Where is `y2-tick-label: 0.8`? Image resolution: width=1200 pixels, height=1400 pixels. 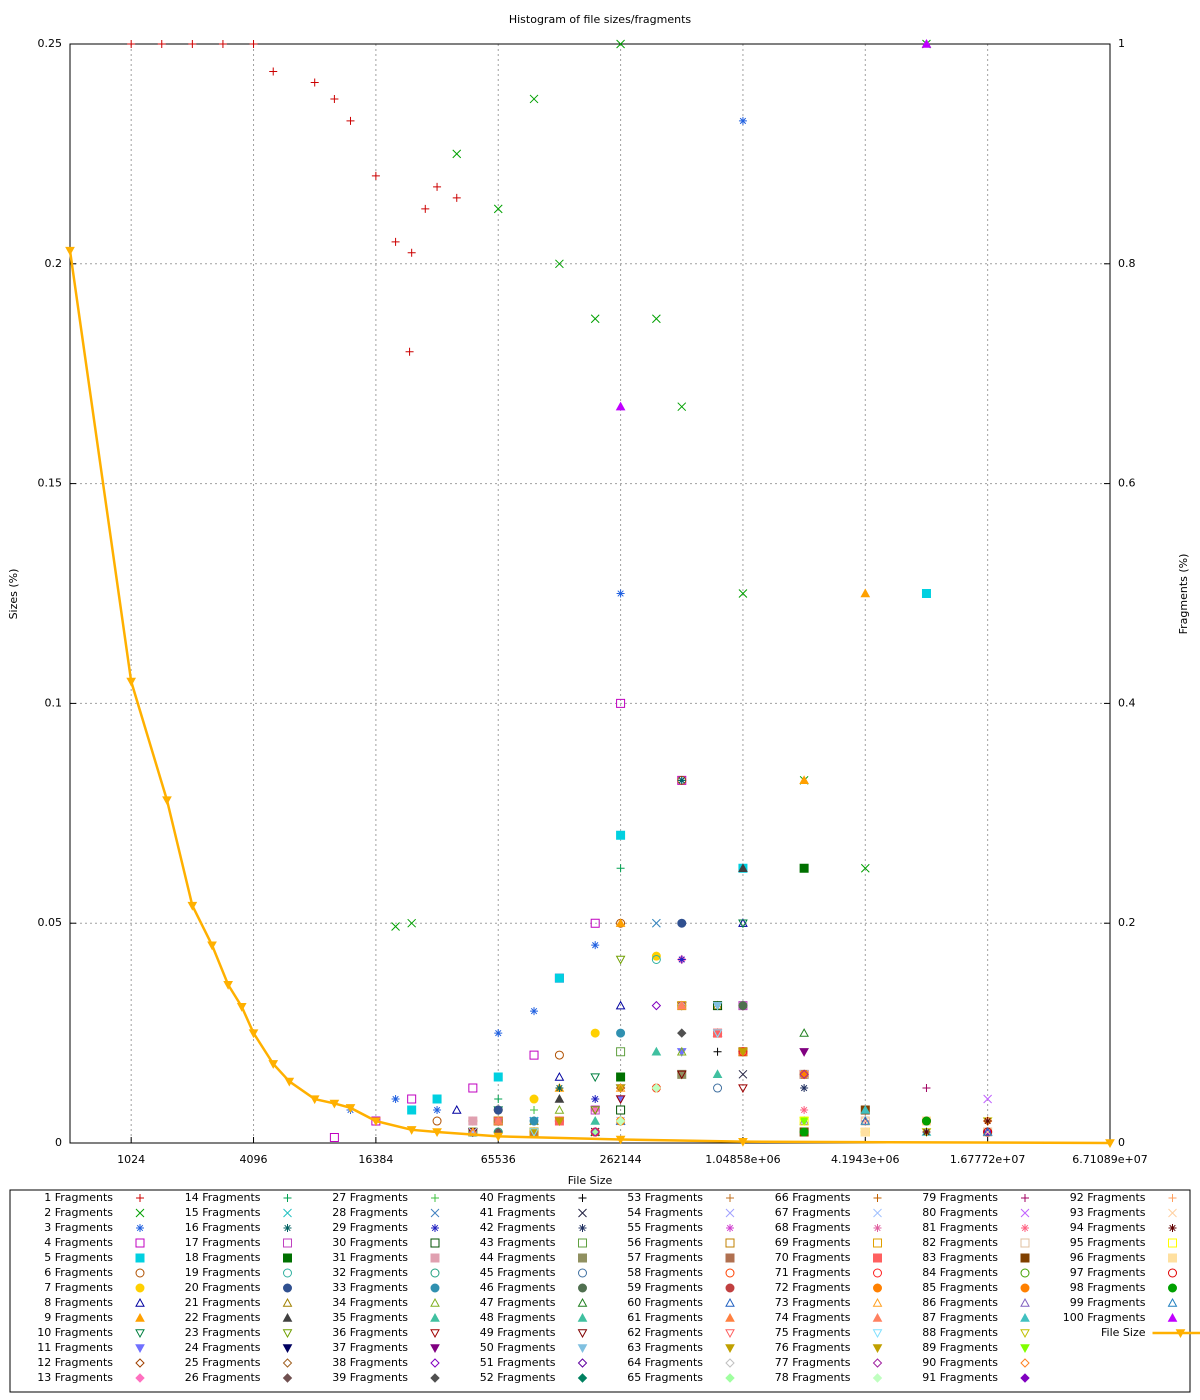 y2-tick-label: 0.8 is located at coordinates (1127, 263).